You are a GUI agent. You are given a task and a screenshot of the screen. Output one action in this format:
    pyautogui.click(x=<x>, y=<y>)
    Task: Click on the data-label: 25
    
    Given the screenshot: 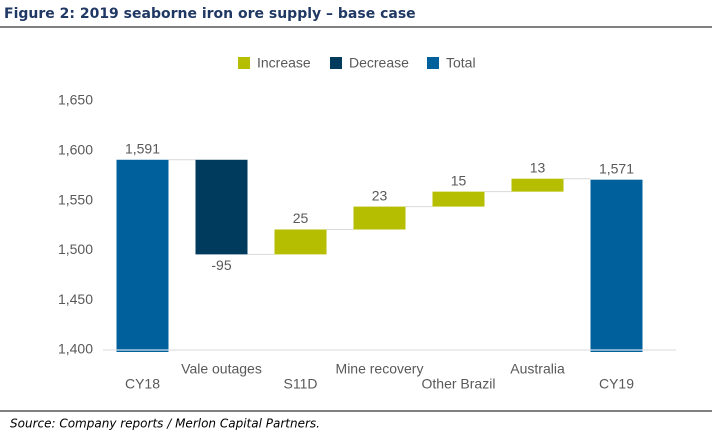 What is the action you would take?
    pyautogui.click(x=301, y=218)
    